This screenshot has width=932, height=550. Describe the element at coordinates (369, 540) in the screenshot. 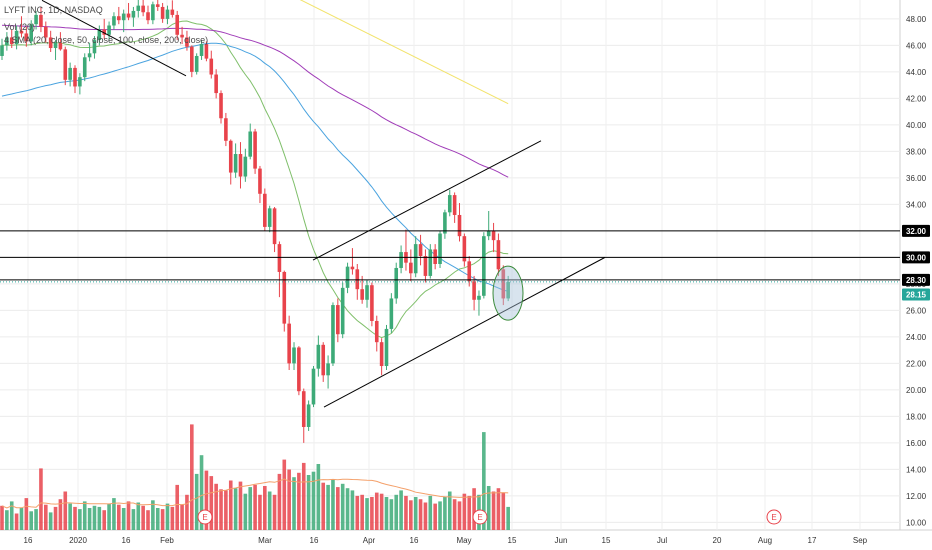

I see `x-tick-label: Apr` at that location.